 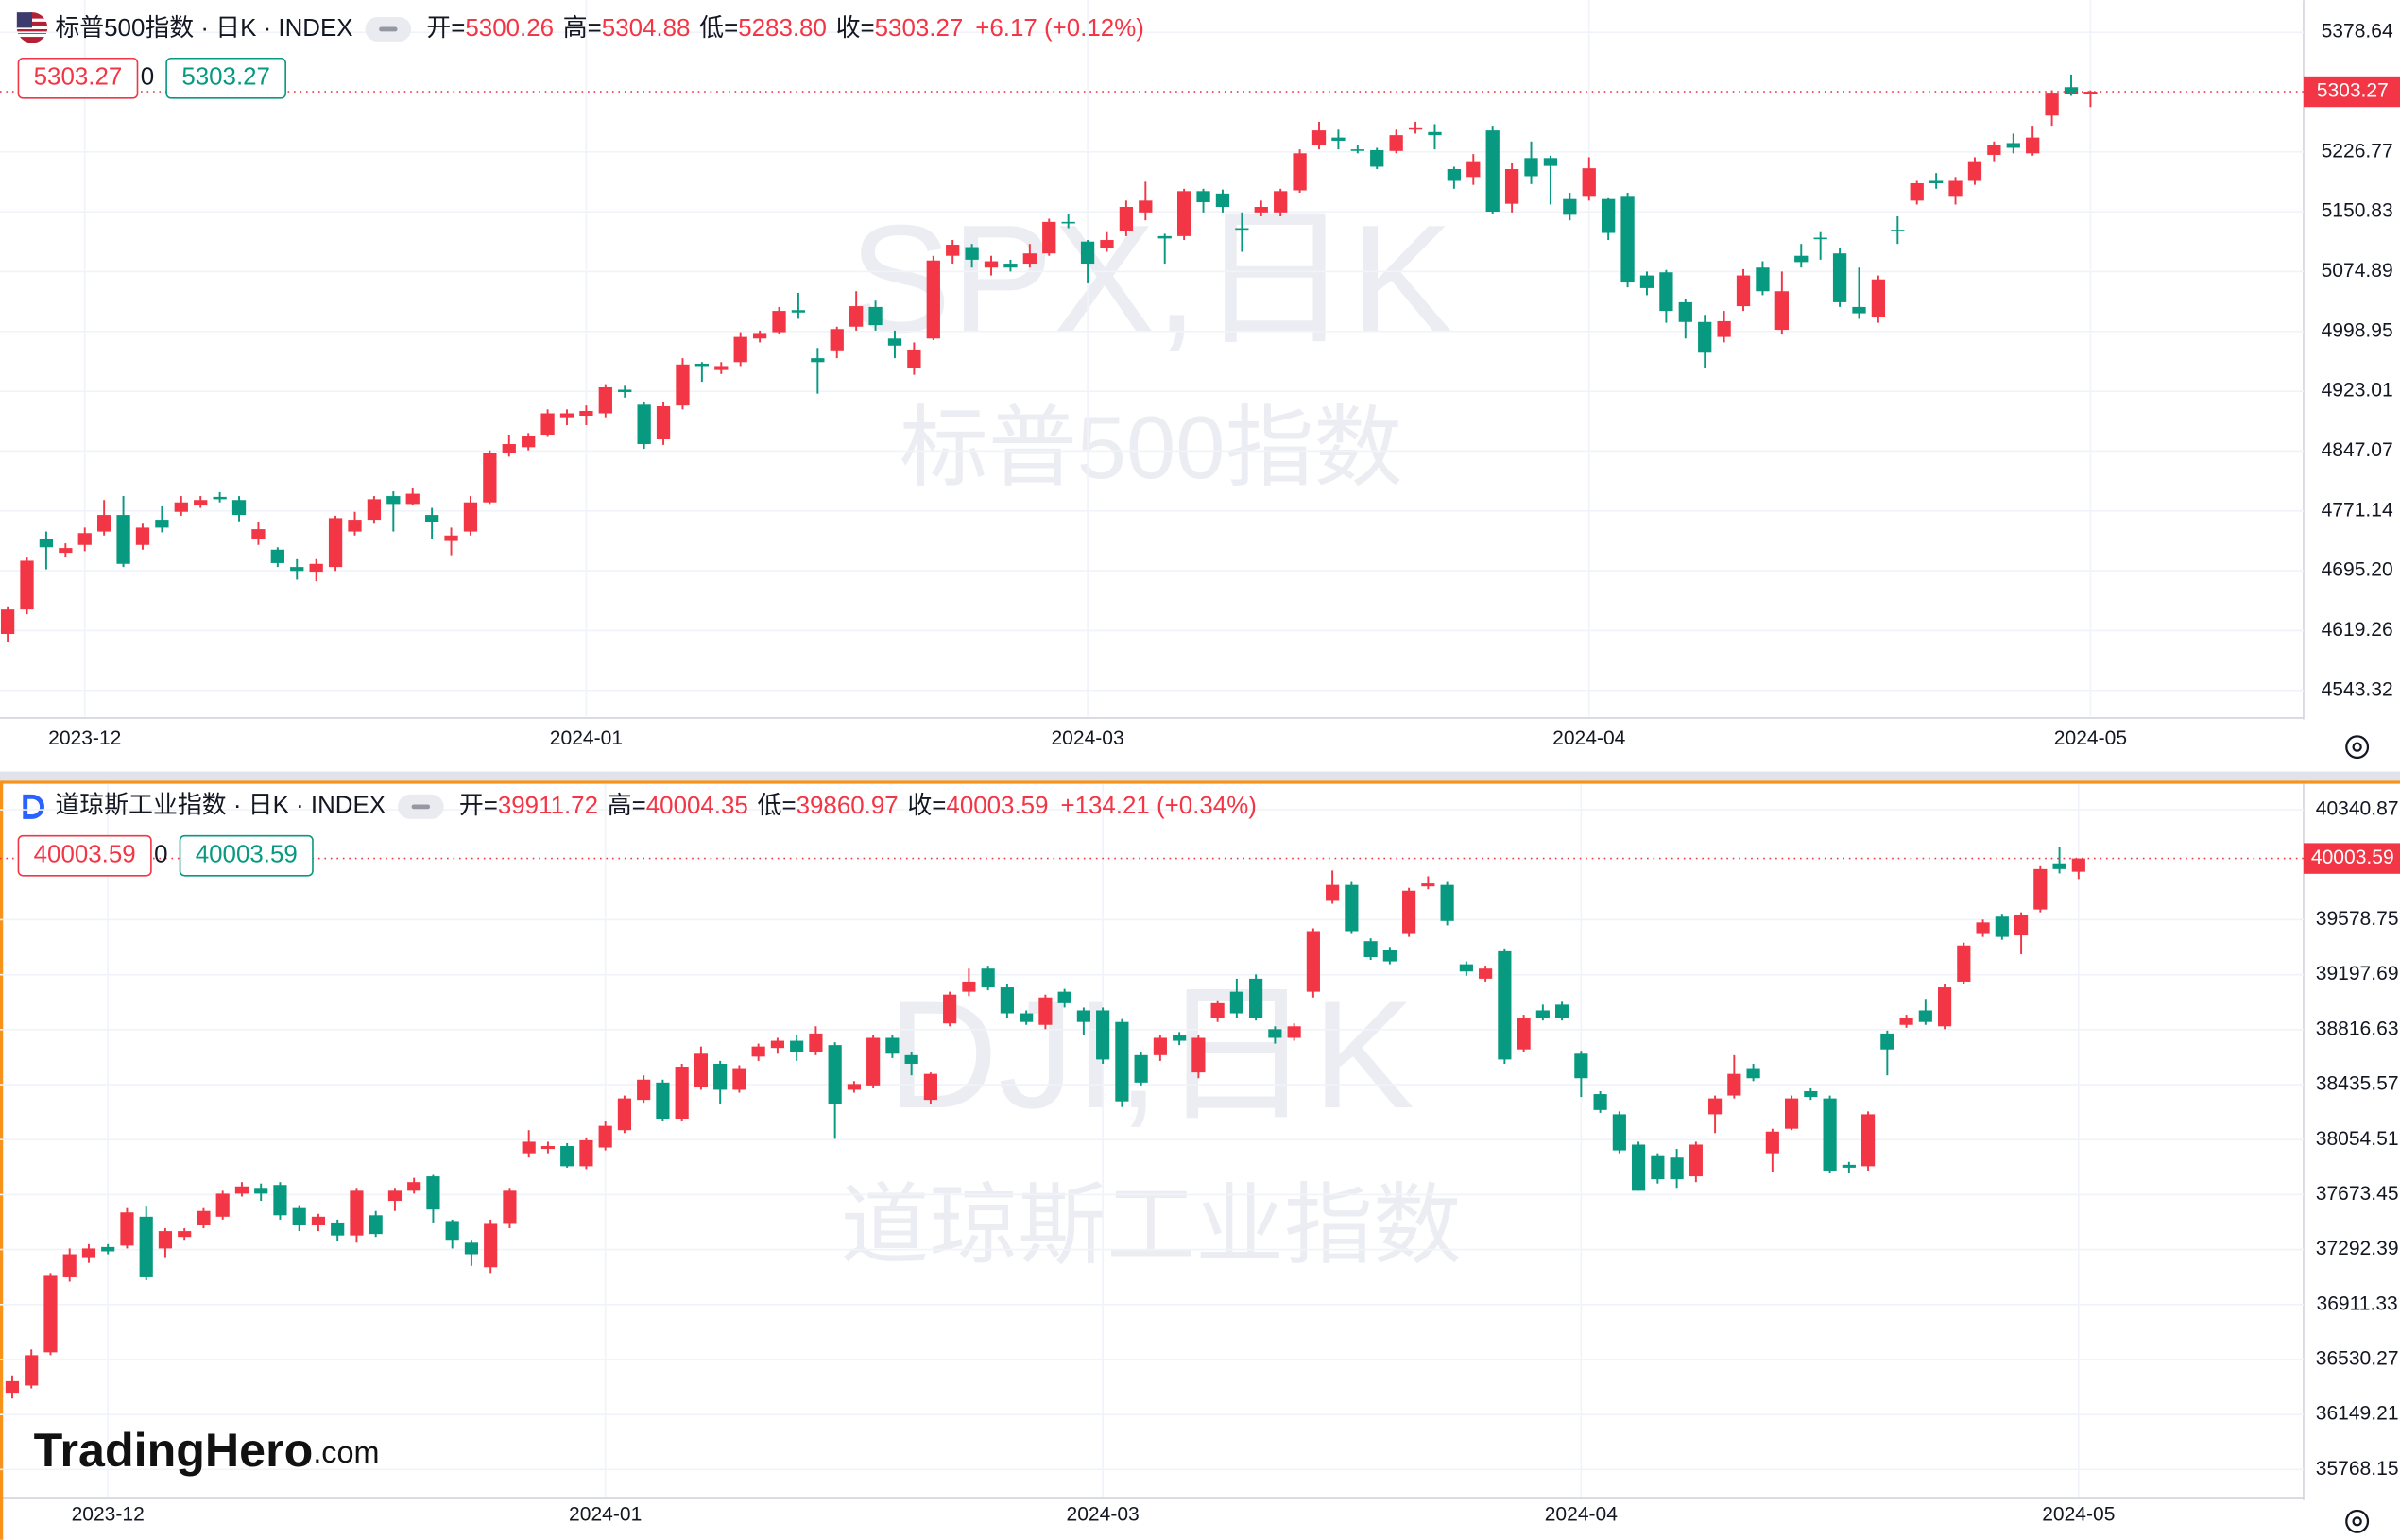 I want to click on watermark-subtitle: 道琼斯工业指数, so click(x=1151, y=1225).